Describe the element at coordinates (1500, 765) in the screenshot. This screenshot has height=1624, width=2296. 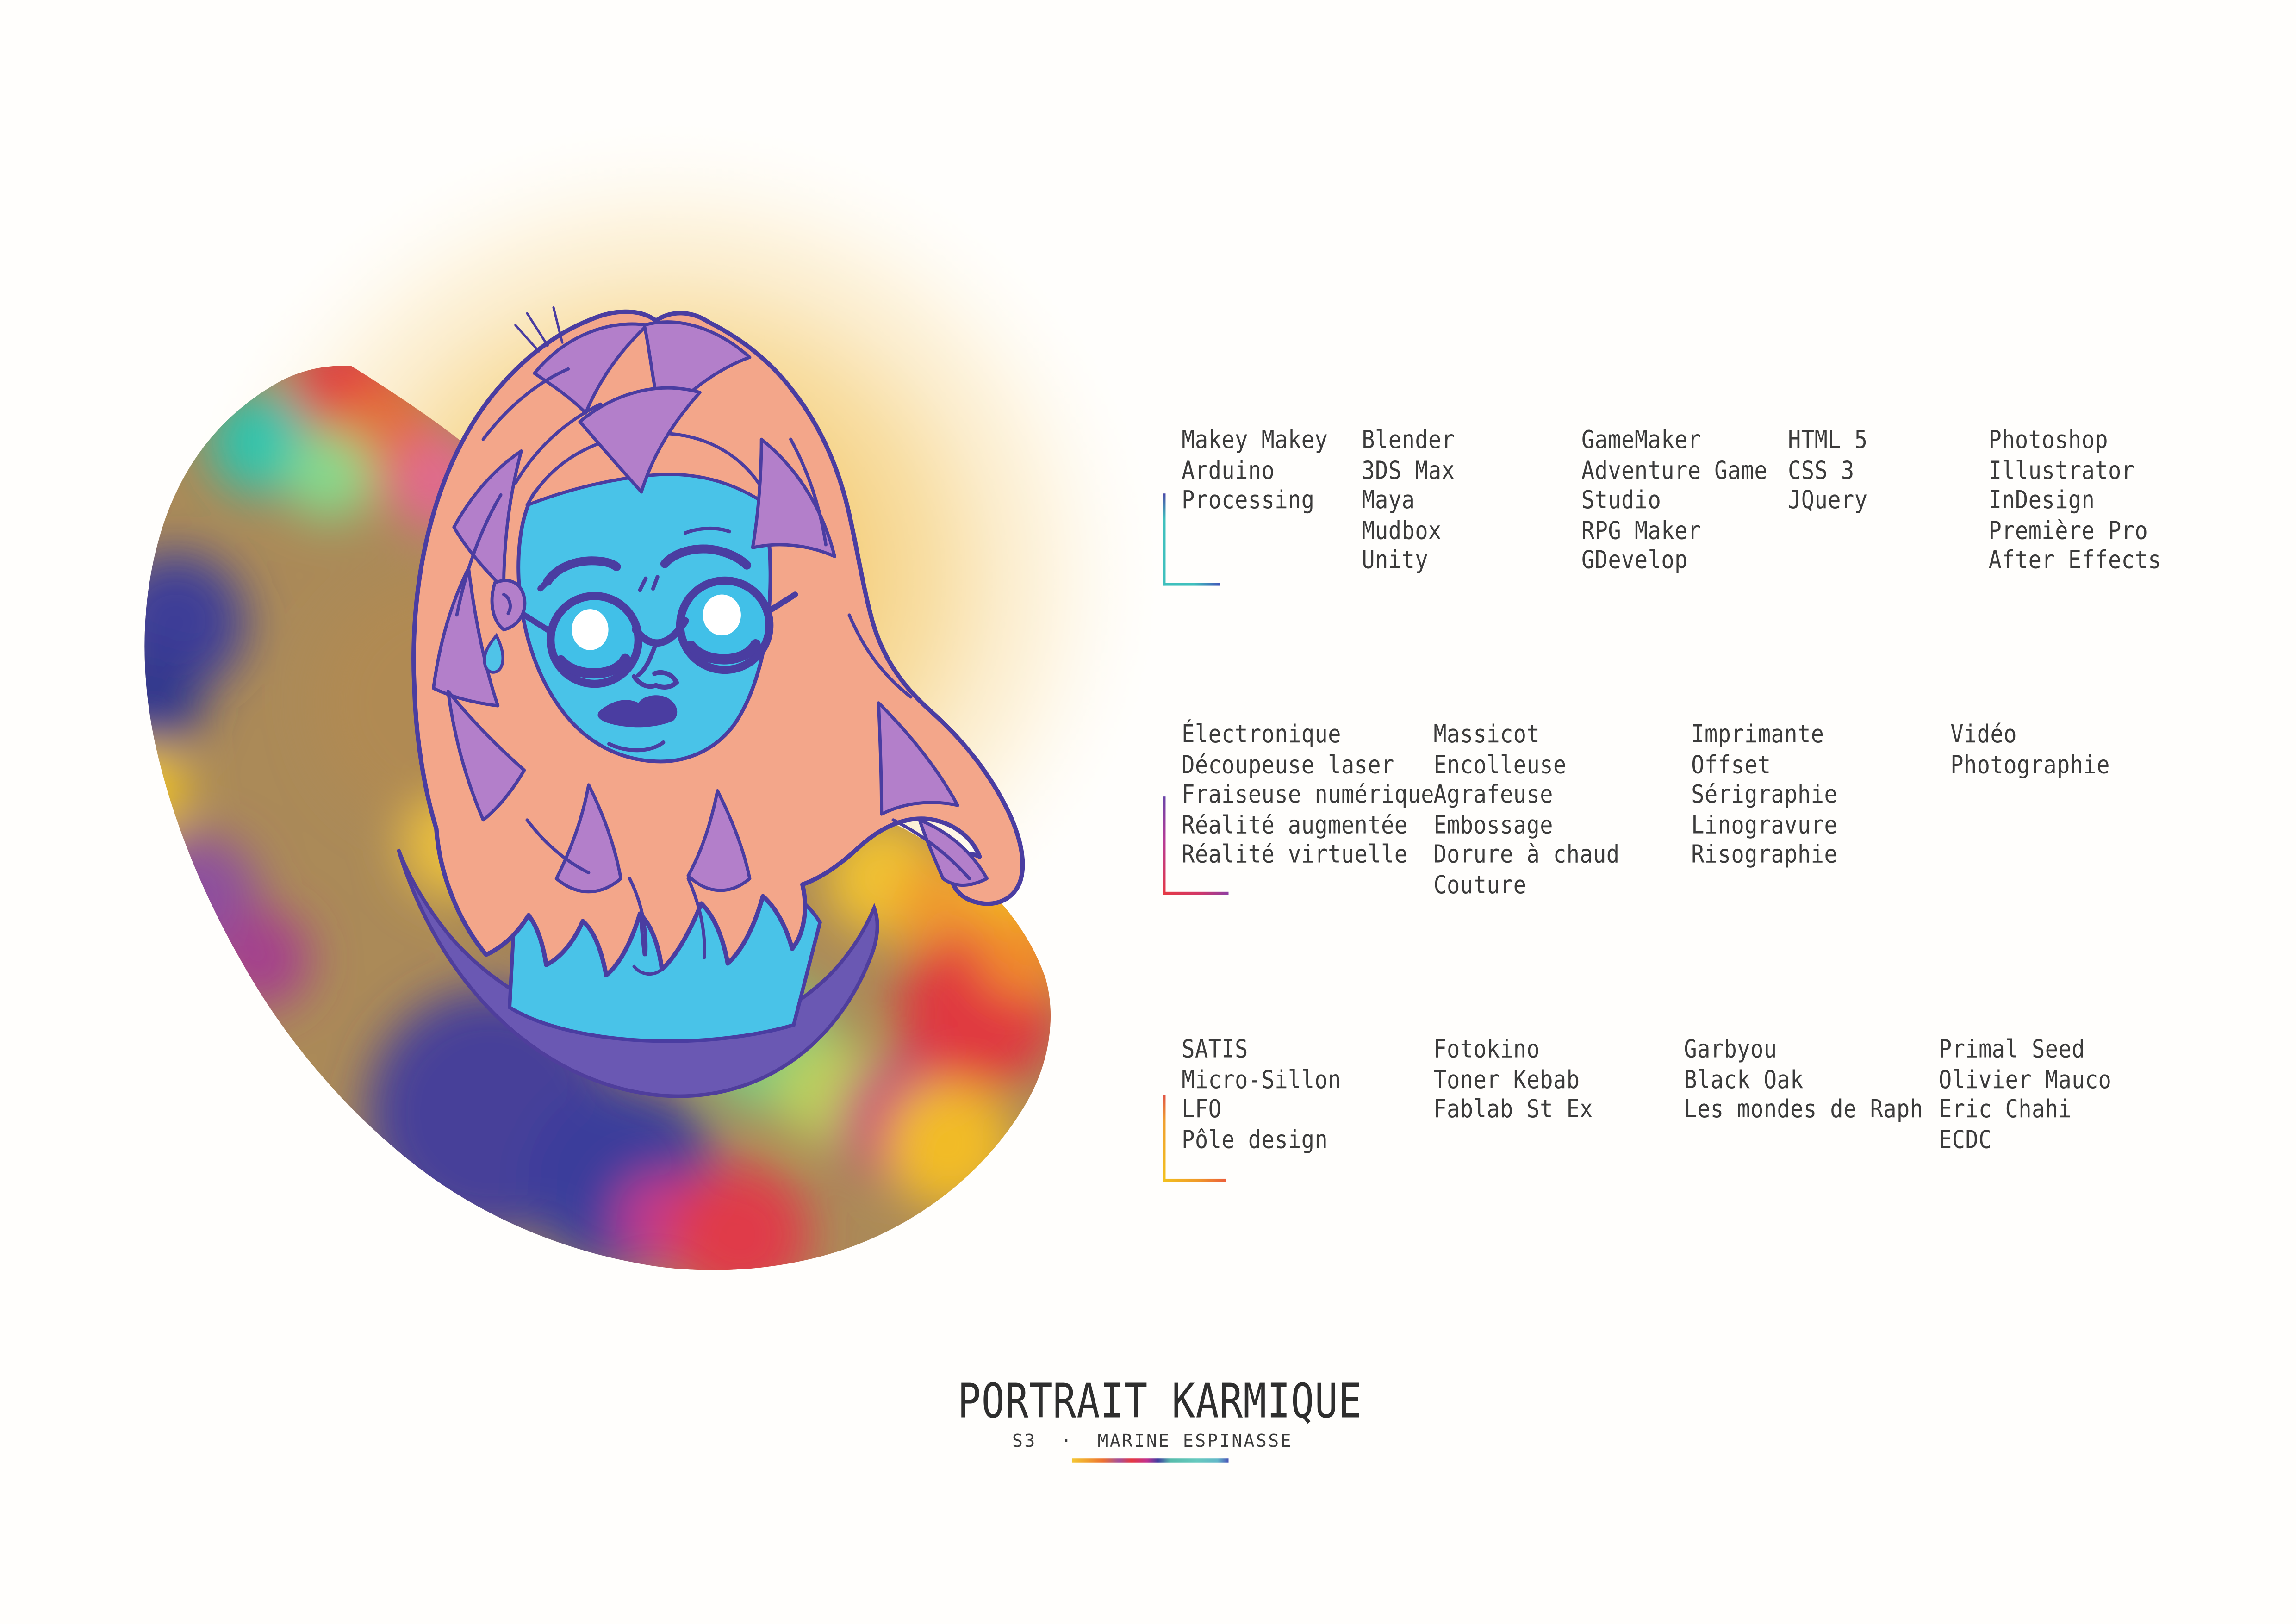
I see `list-item: Encolleuse` at that location.